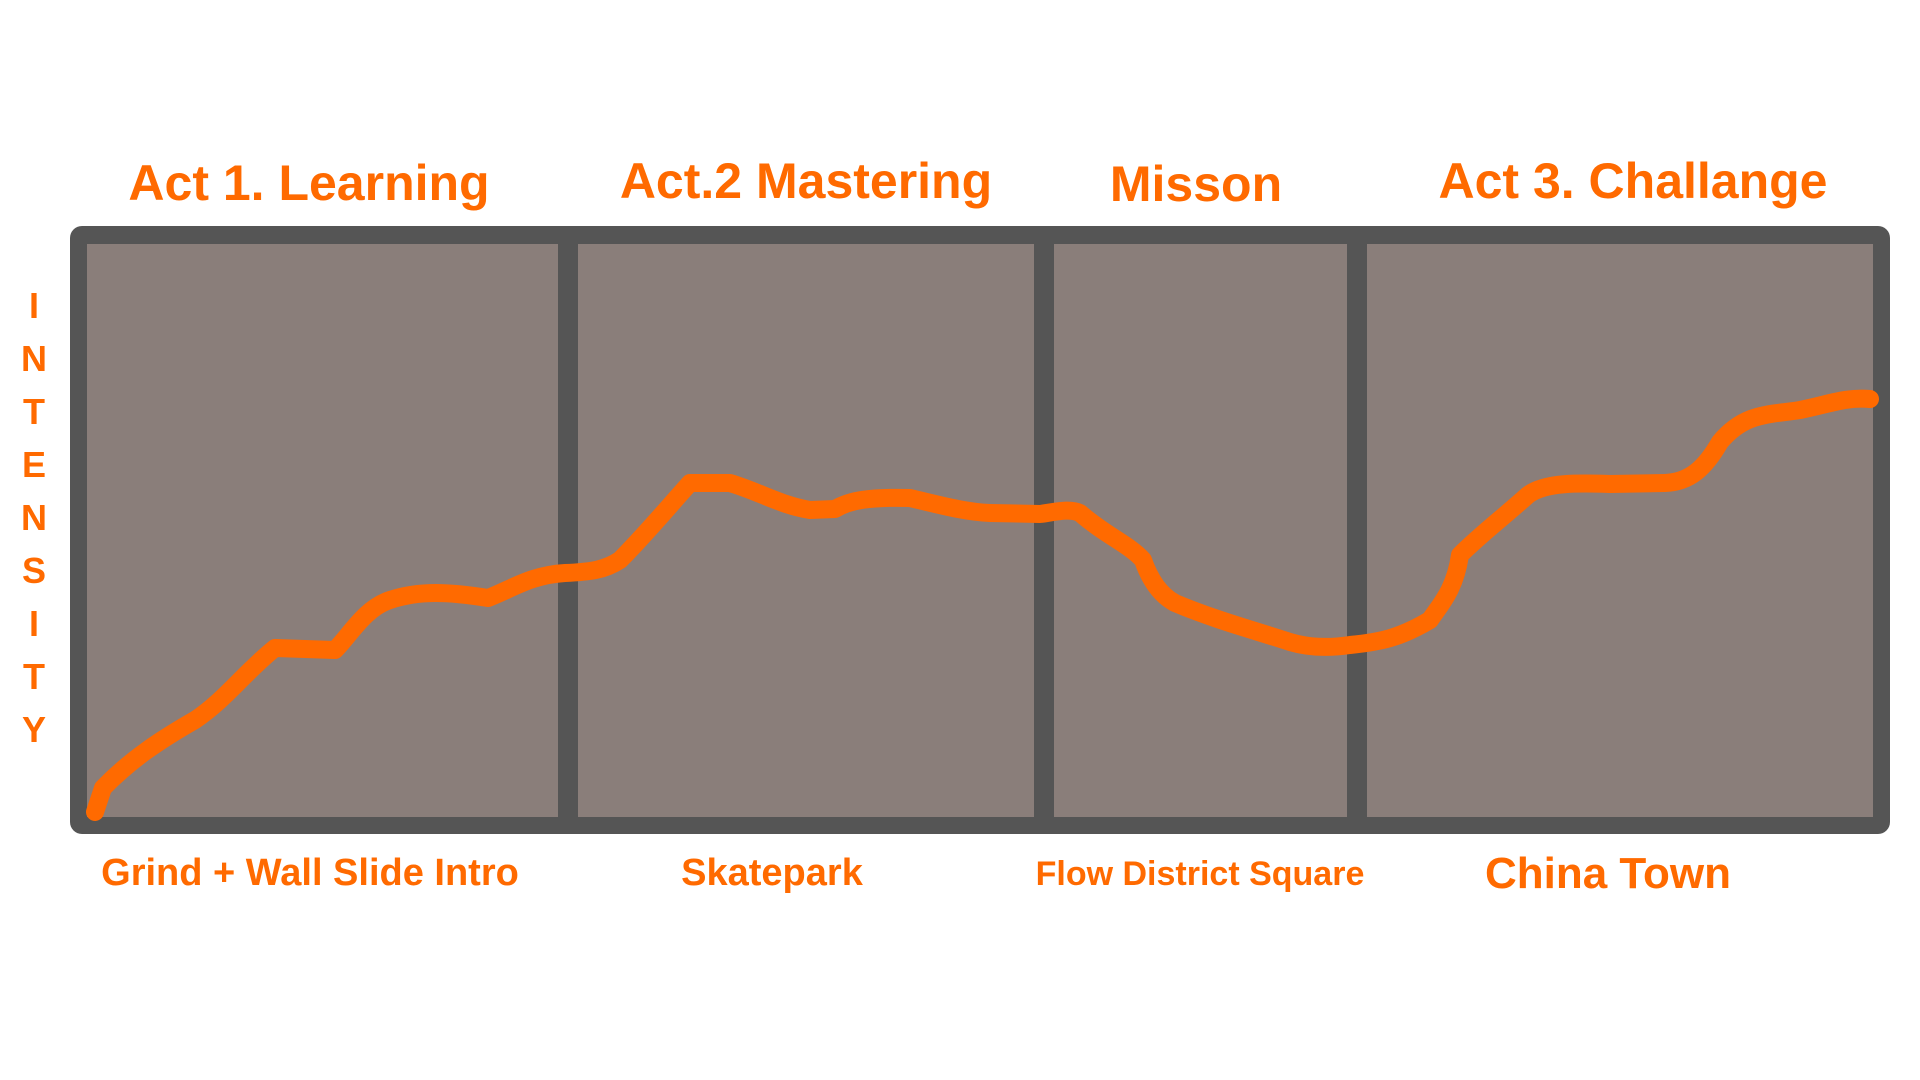 The height and width of the screenshot is (1080, 1920). Describe the element at coordinates (308, 183) in the screenshot. I see `act-1-title: Act 1. Learning` at that location.